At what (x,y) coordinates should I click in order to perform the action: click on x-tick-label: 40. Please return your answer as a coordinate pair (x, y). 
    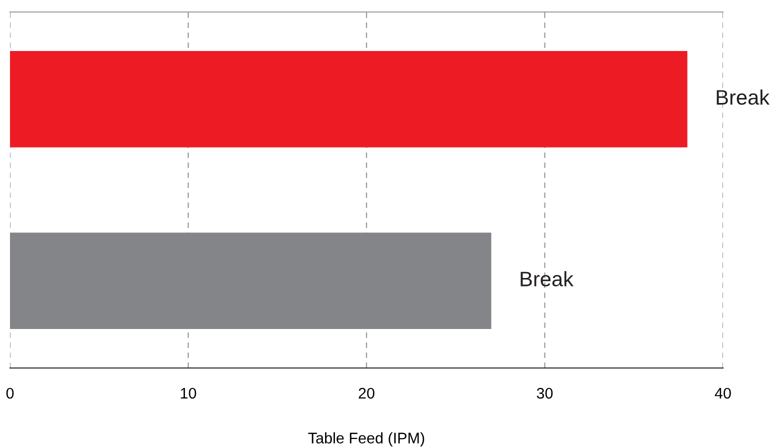
    Looking at the image, I should click on (722, 393).